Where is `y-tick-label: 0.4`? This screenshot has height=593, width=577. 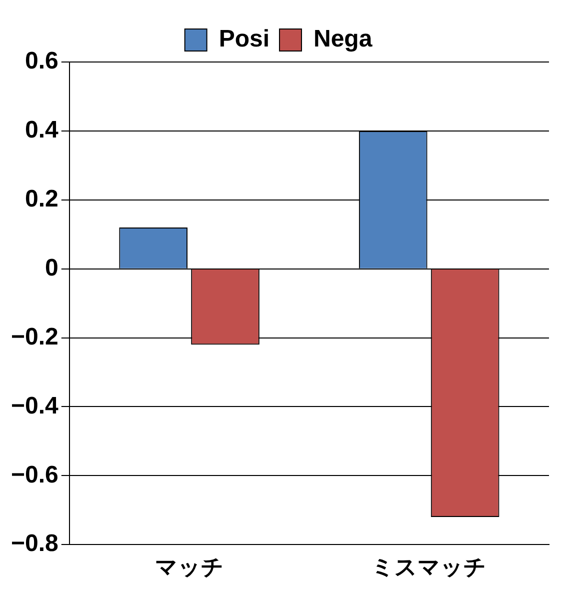
y-tick-label: 0.4 is located at coordinates (42, 130).